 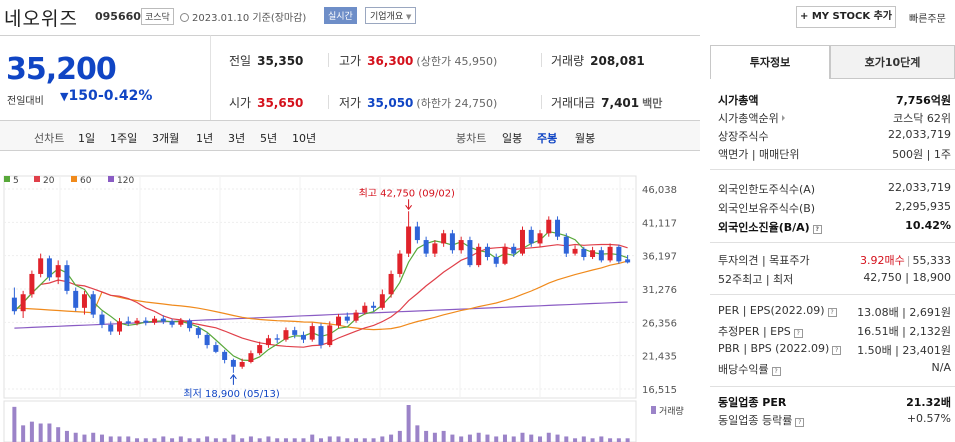 What do you see at coordinates (340, 15) in the screenshot?
I see `realtime-button: 실시간` at bounding box center [340, 15].